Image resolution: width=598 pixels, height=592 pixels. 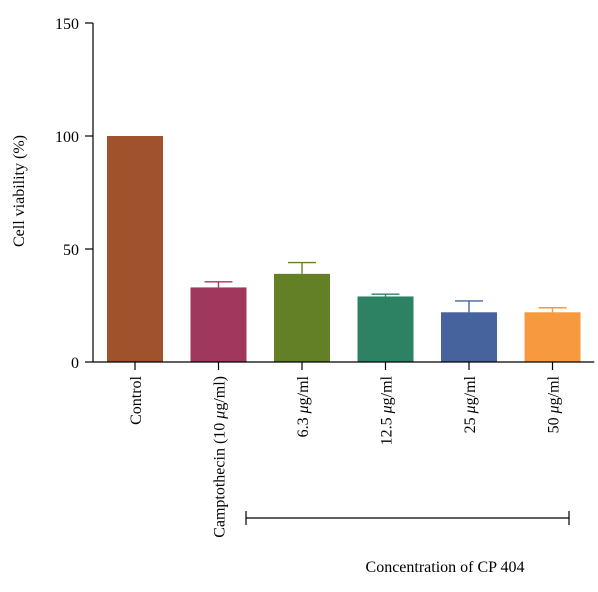 I want to click on y-tick-label: 100, so click(x=67, y=137).